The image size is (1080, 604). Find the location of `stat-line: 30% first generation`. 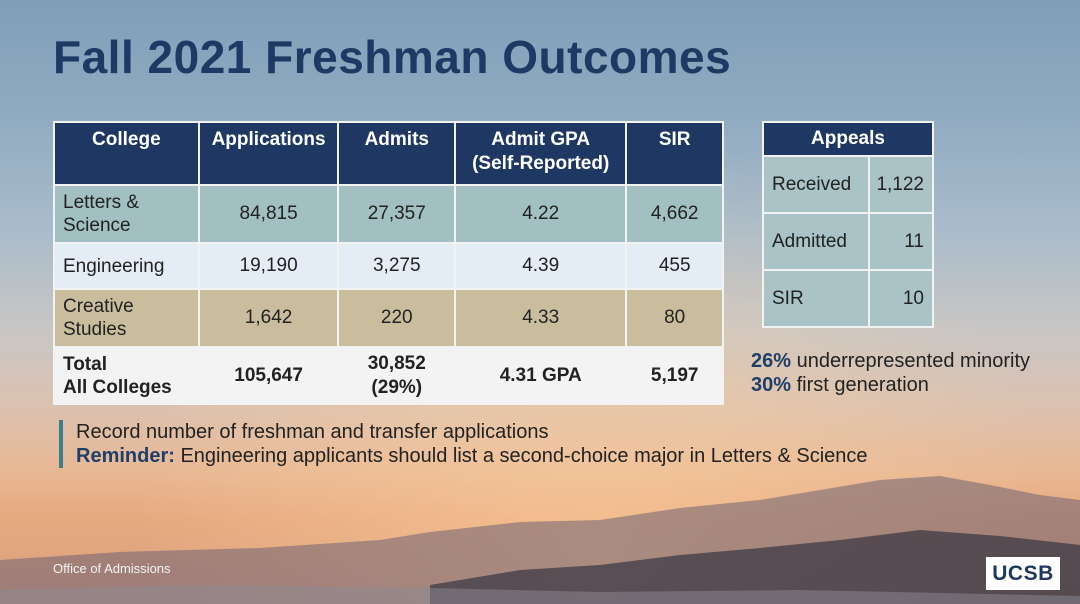

stat-line: 30% first generation is located at coordinates (890, 385).